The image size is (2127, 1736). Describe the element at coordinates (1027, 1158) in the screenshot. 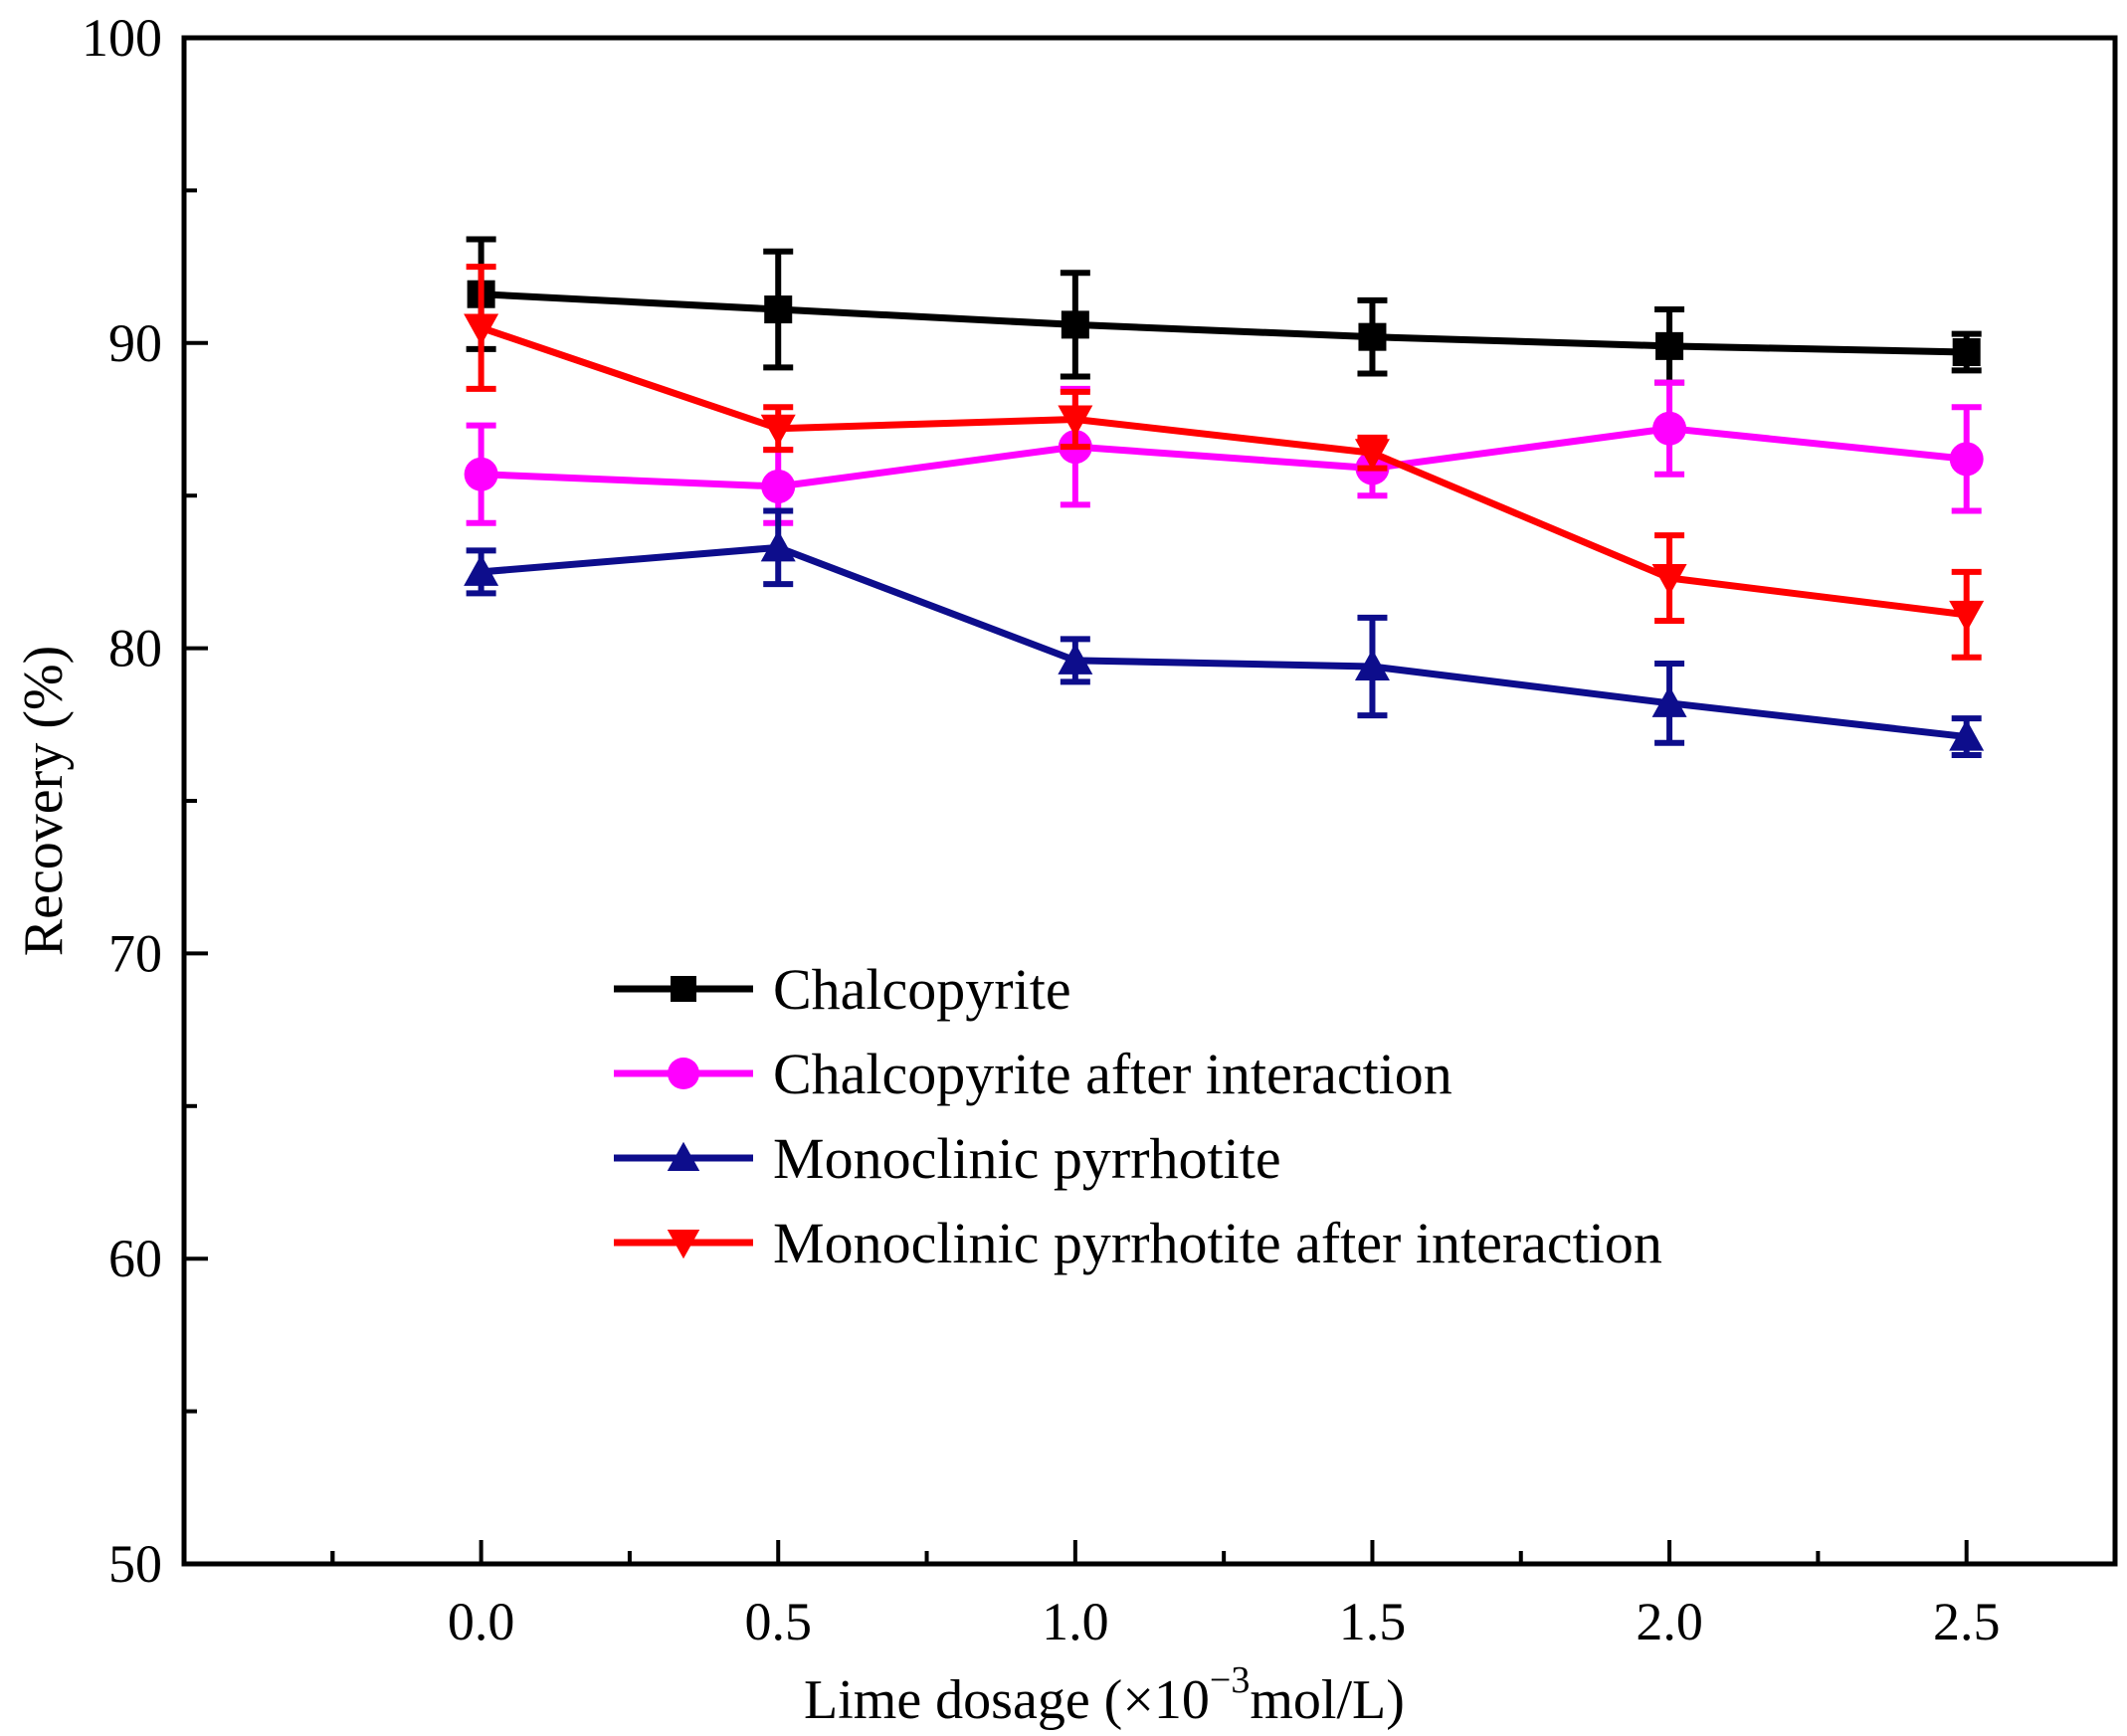

I see `legend-label: Monoclinic pyrrhotite` at that location.